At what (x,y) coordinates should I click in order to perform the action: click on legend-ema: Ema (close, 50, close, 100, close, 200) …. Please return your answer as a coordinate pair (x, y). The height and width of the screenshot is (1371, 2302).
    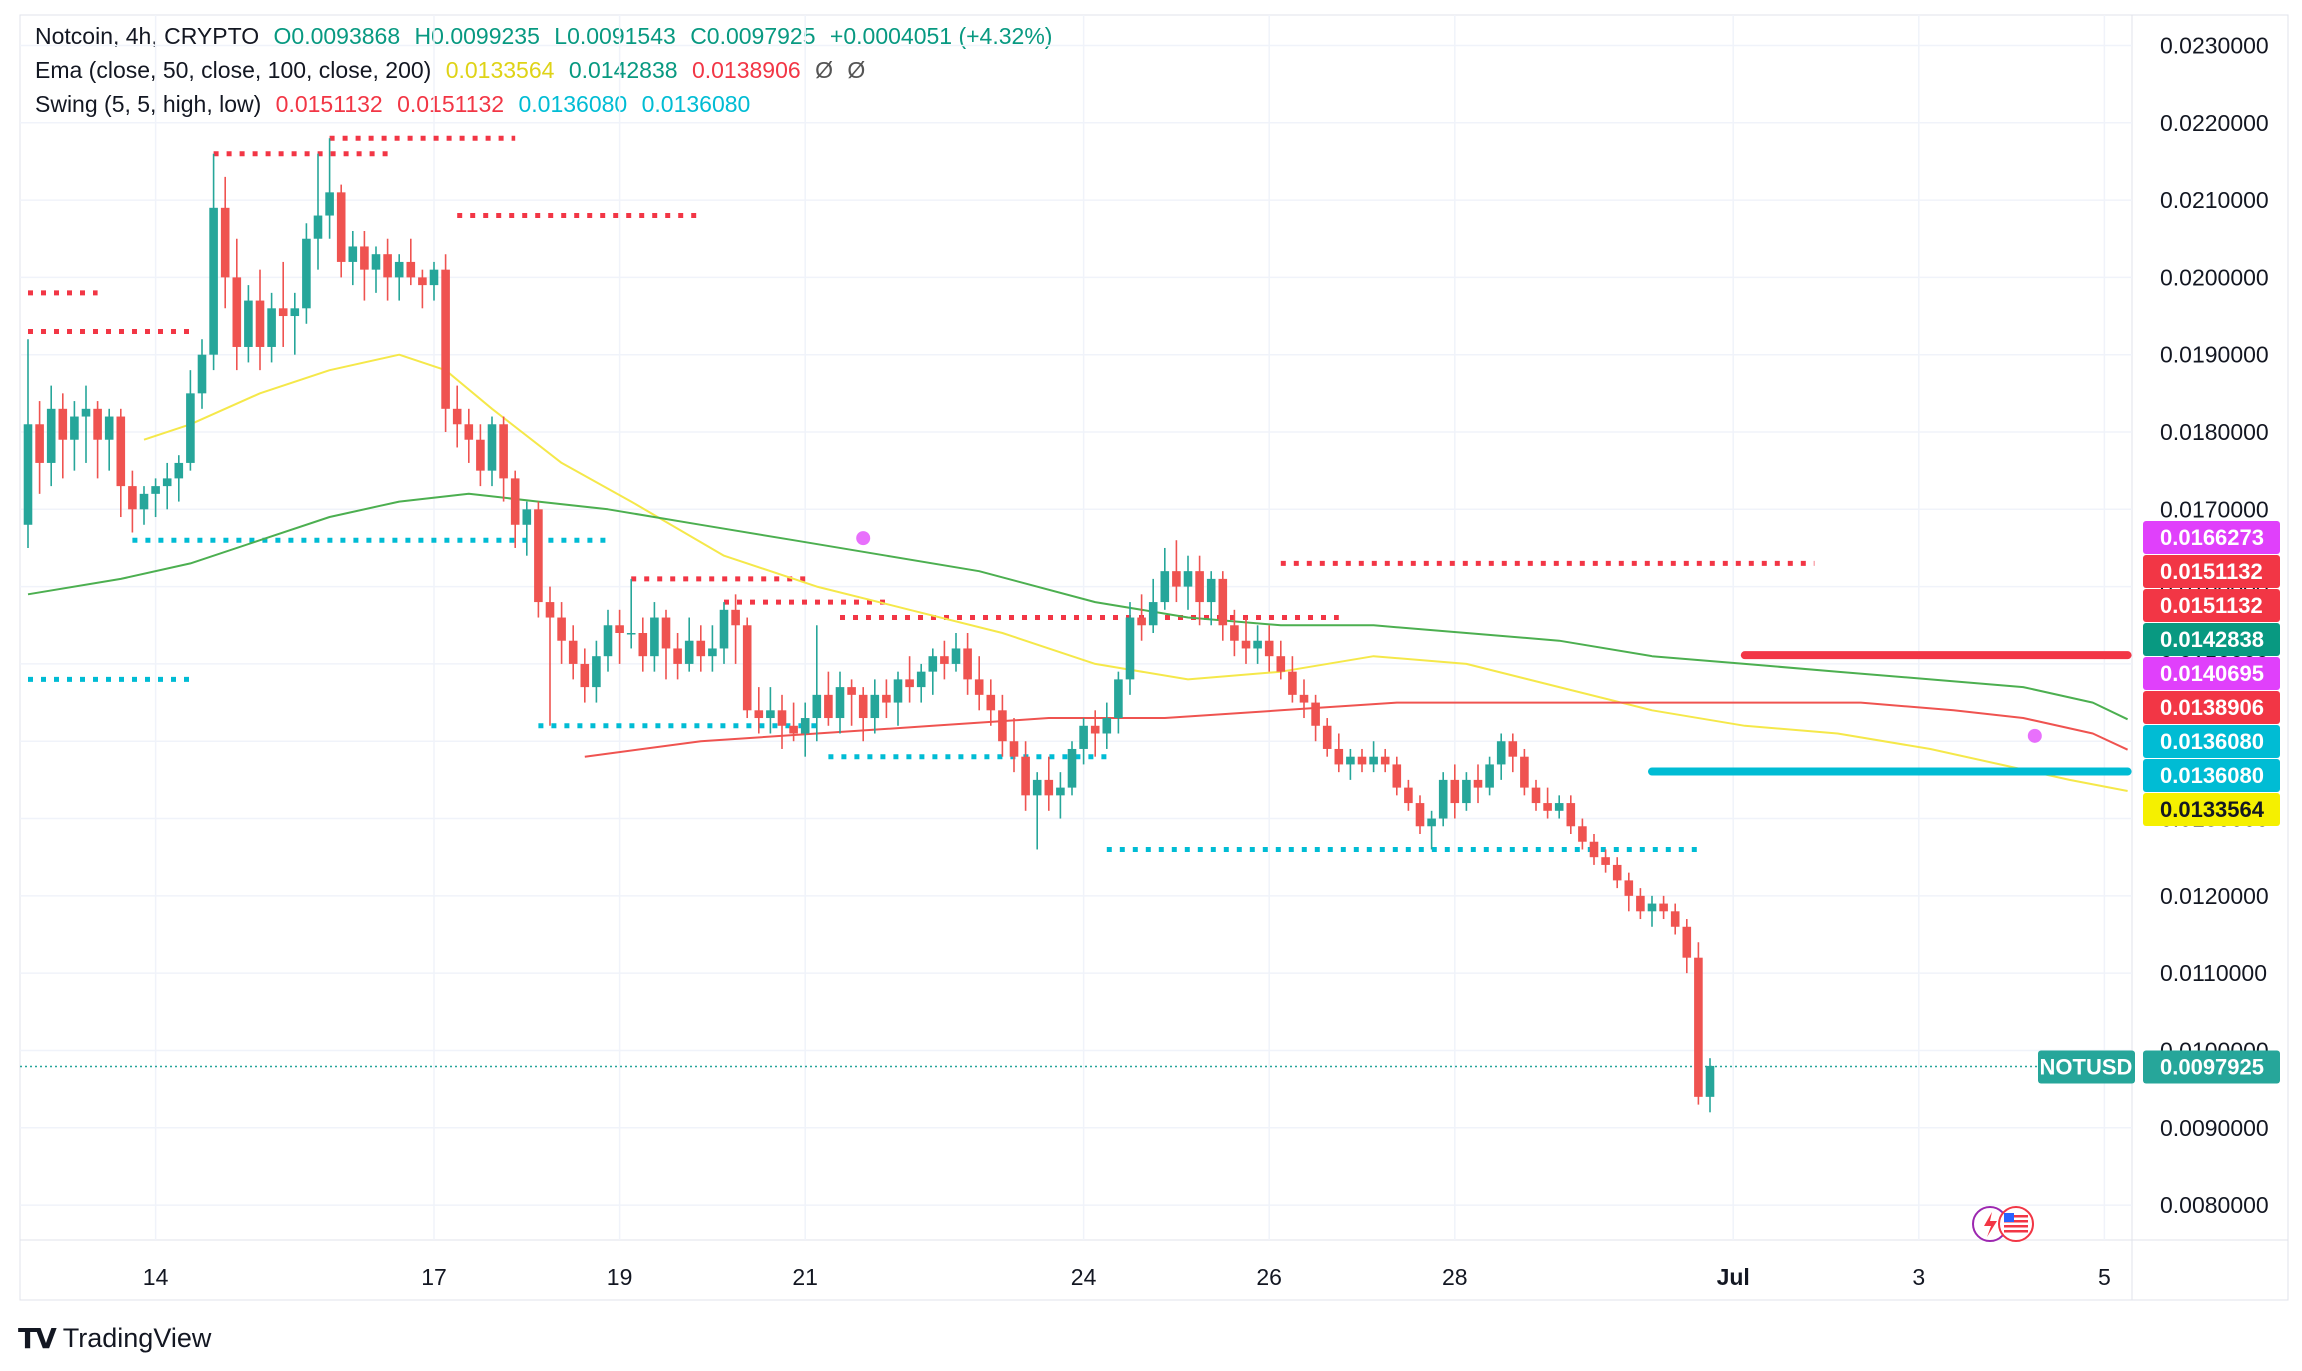
    Looking at the image, I should click on (454, 70).